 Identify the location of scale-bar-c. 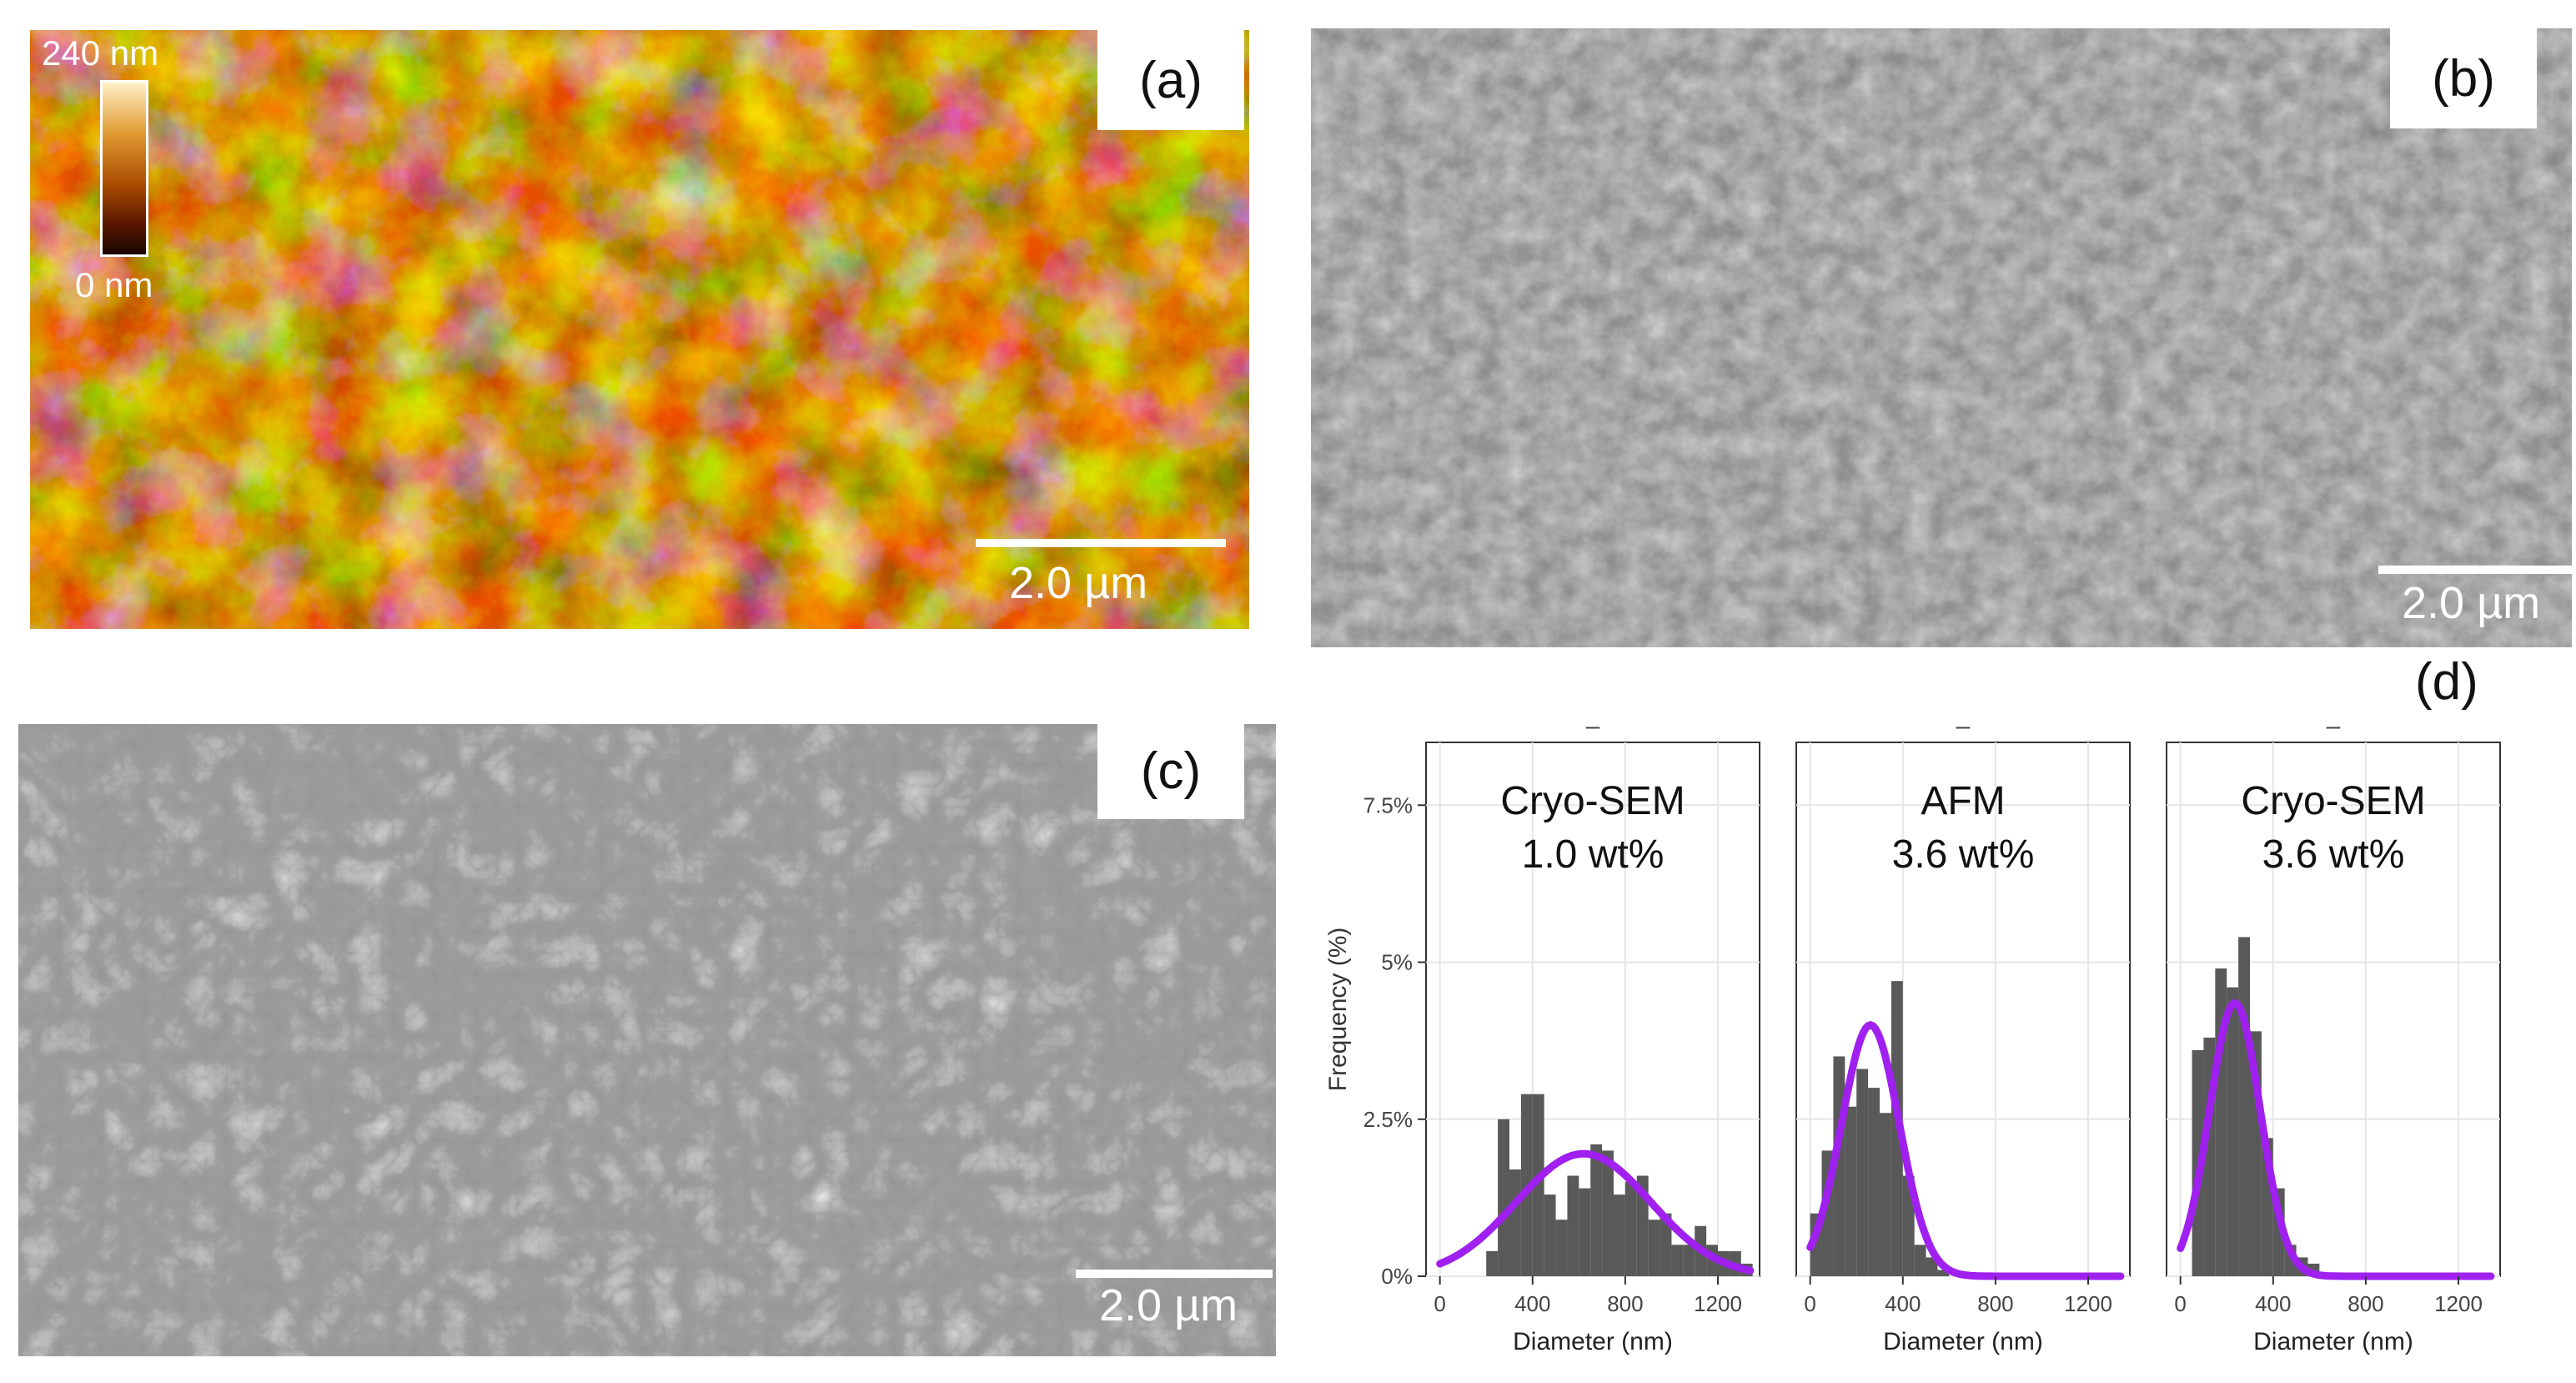
(1174, 1274).